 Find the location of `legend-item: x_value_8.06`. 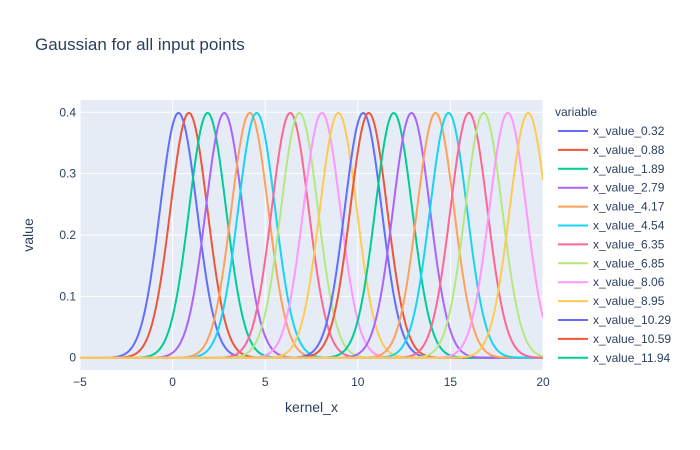

legend-item: x_value_8.06 is located at coordinates (611, 282).